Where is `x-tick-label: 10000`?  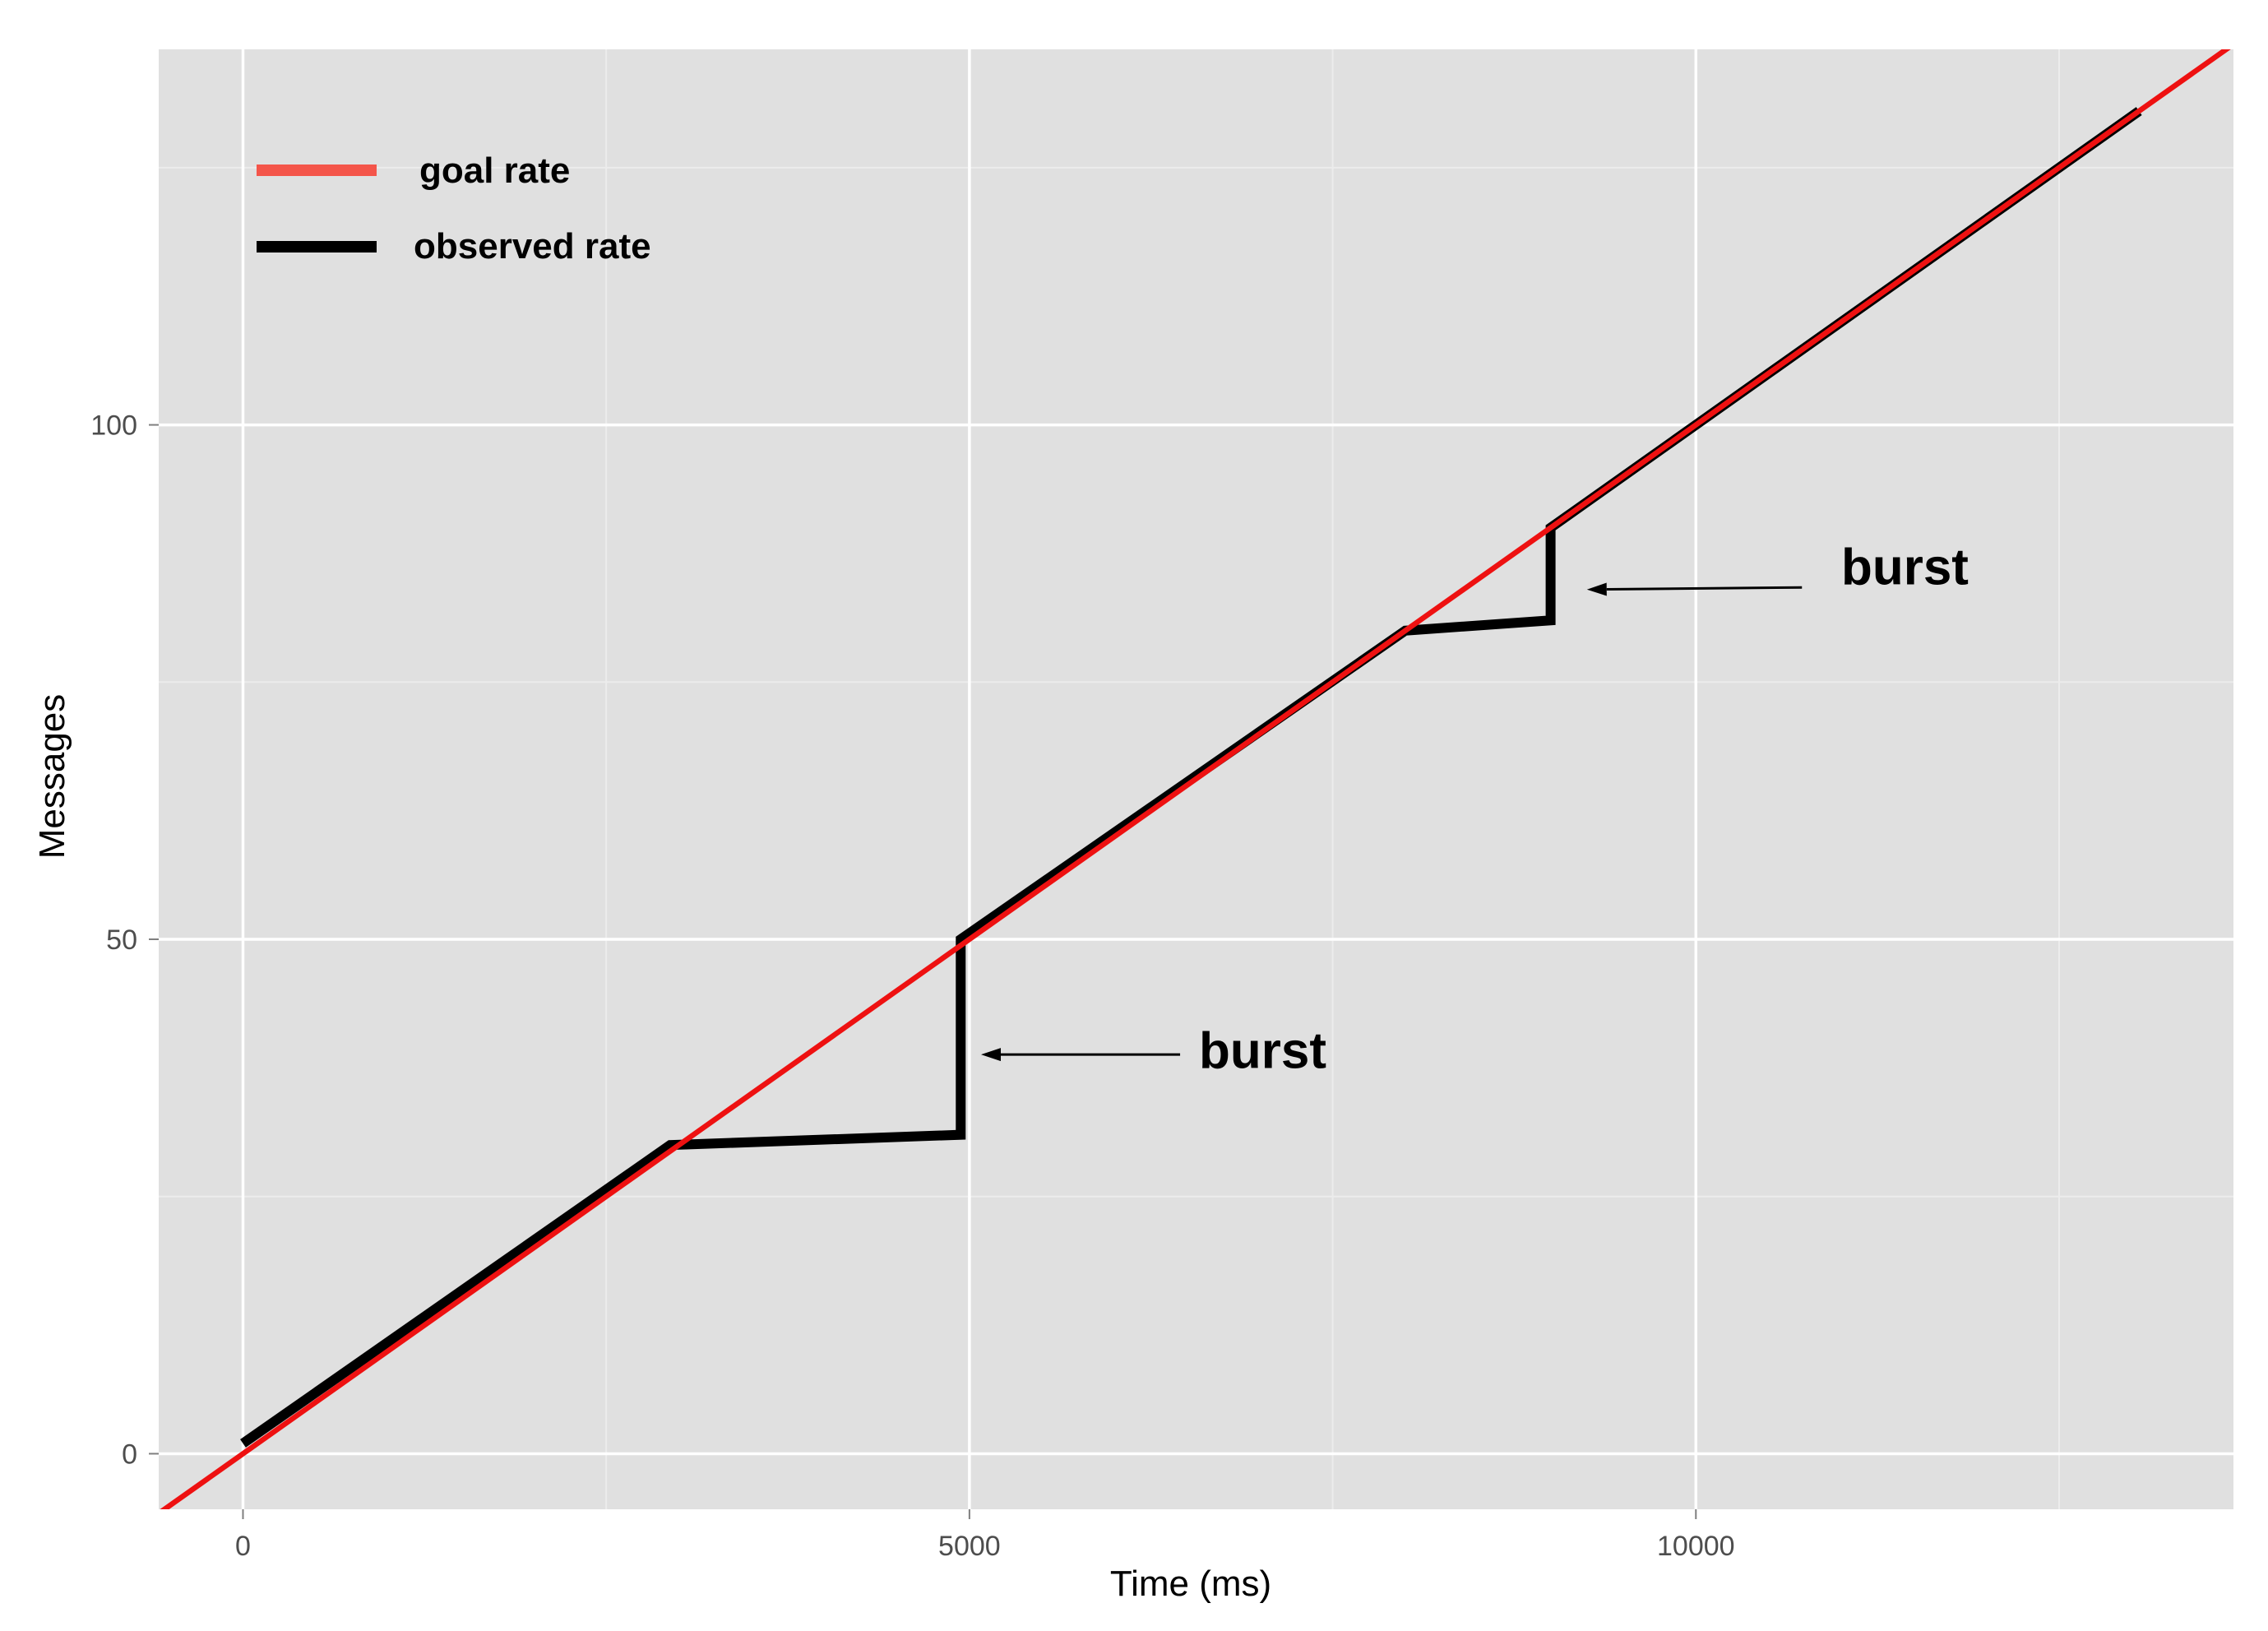
x-tick-label: 10000 is located at coordinates (1696, 1547).